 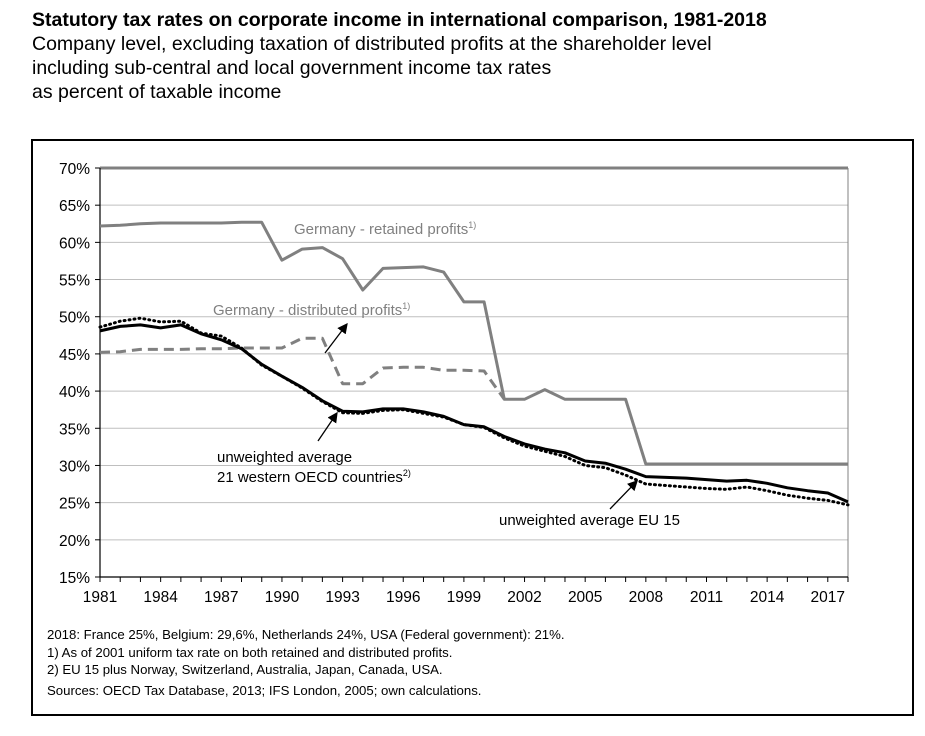 I want to click on label-oecd-line-2: 21 western OECD countries2), so click(x=314, y=477).